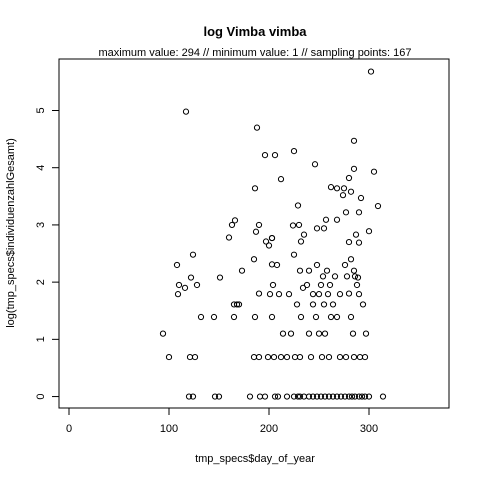 The image size is (480, 480). What do you see at coordinates (69, 429) in the screenshot?
I see `x-tick-label: 0` at bounding box center [69, 429].